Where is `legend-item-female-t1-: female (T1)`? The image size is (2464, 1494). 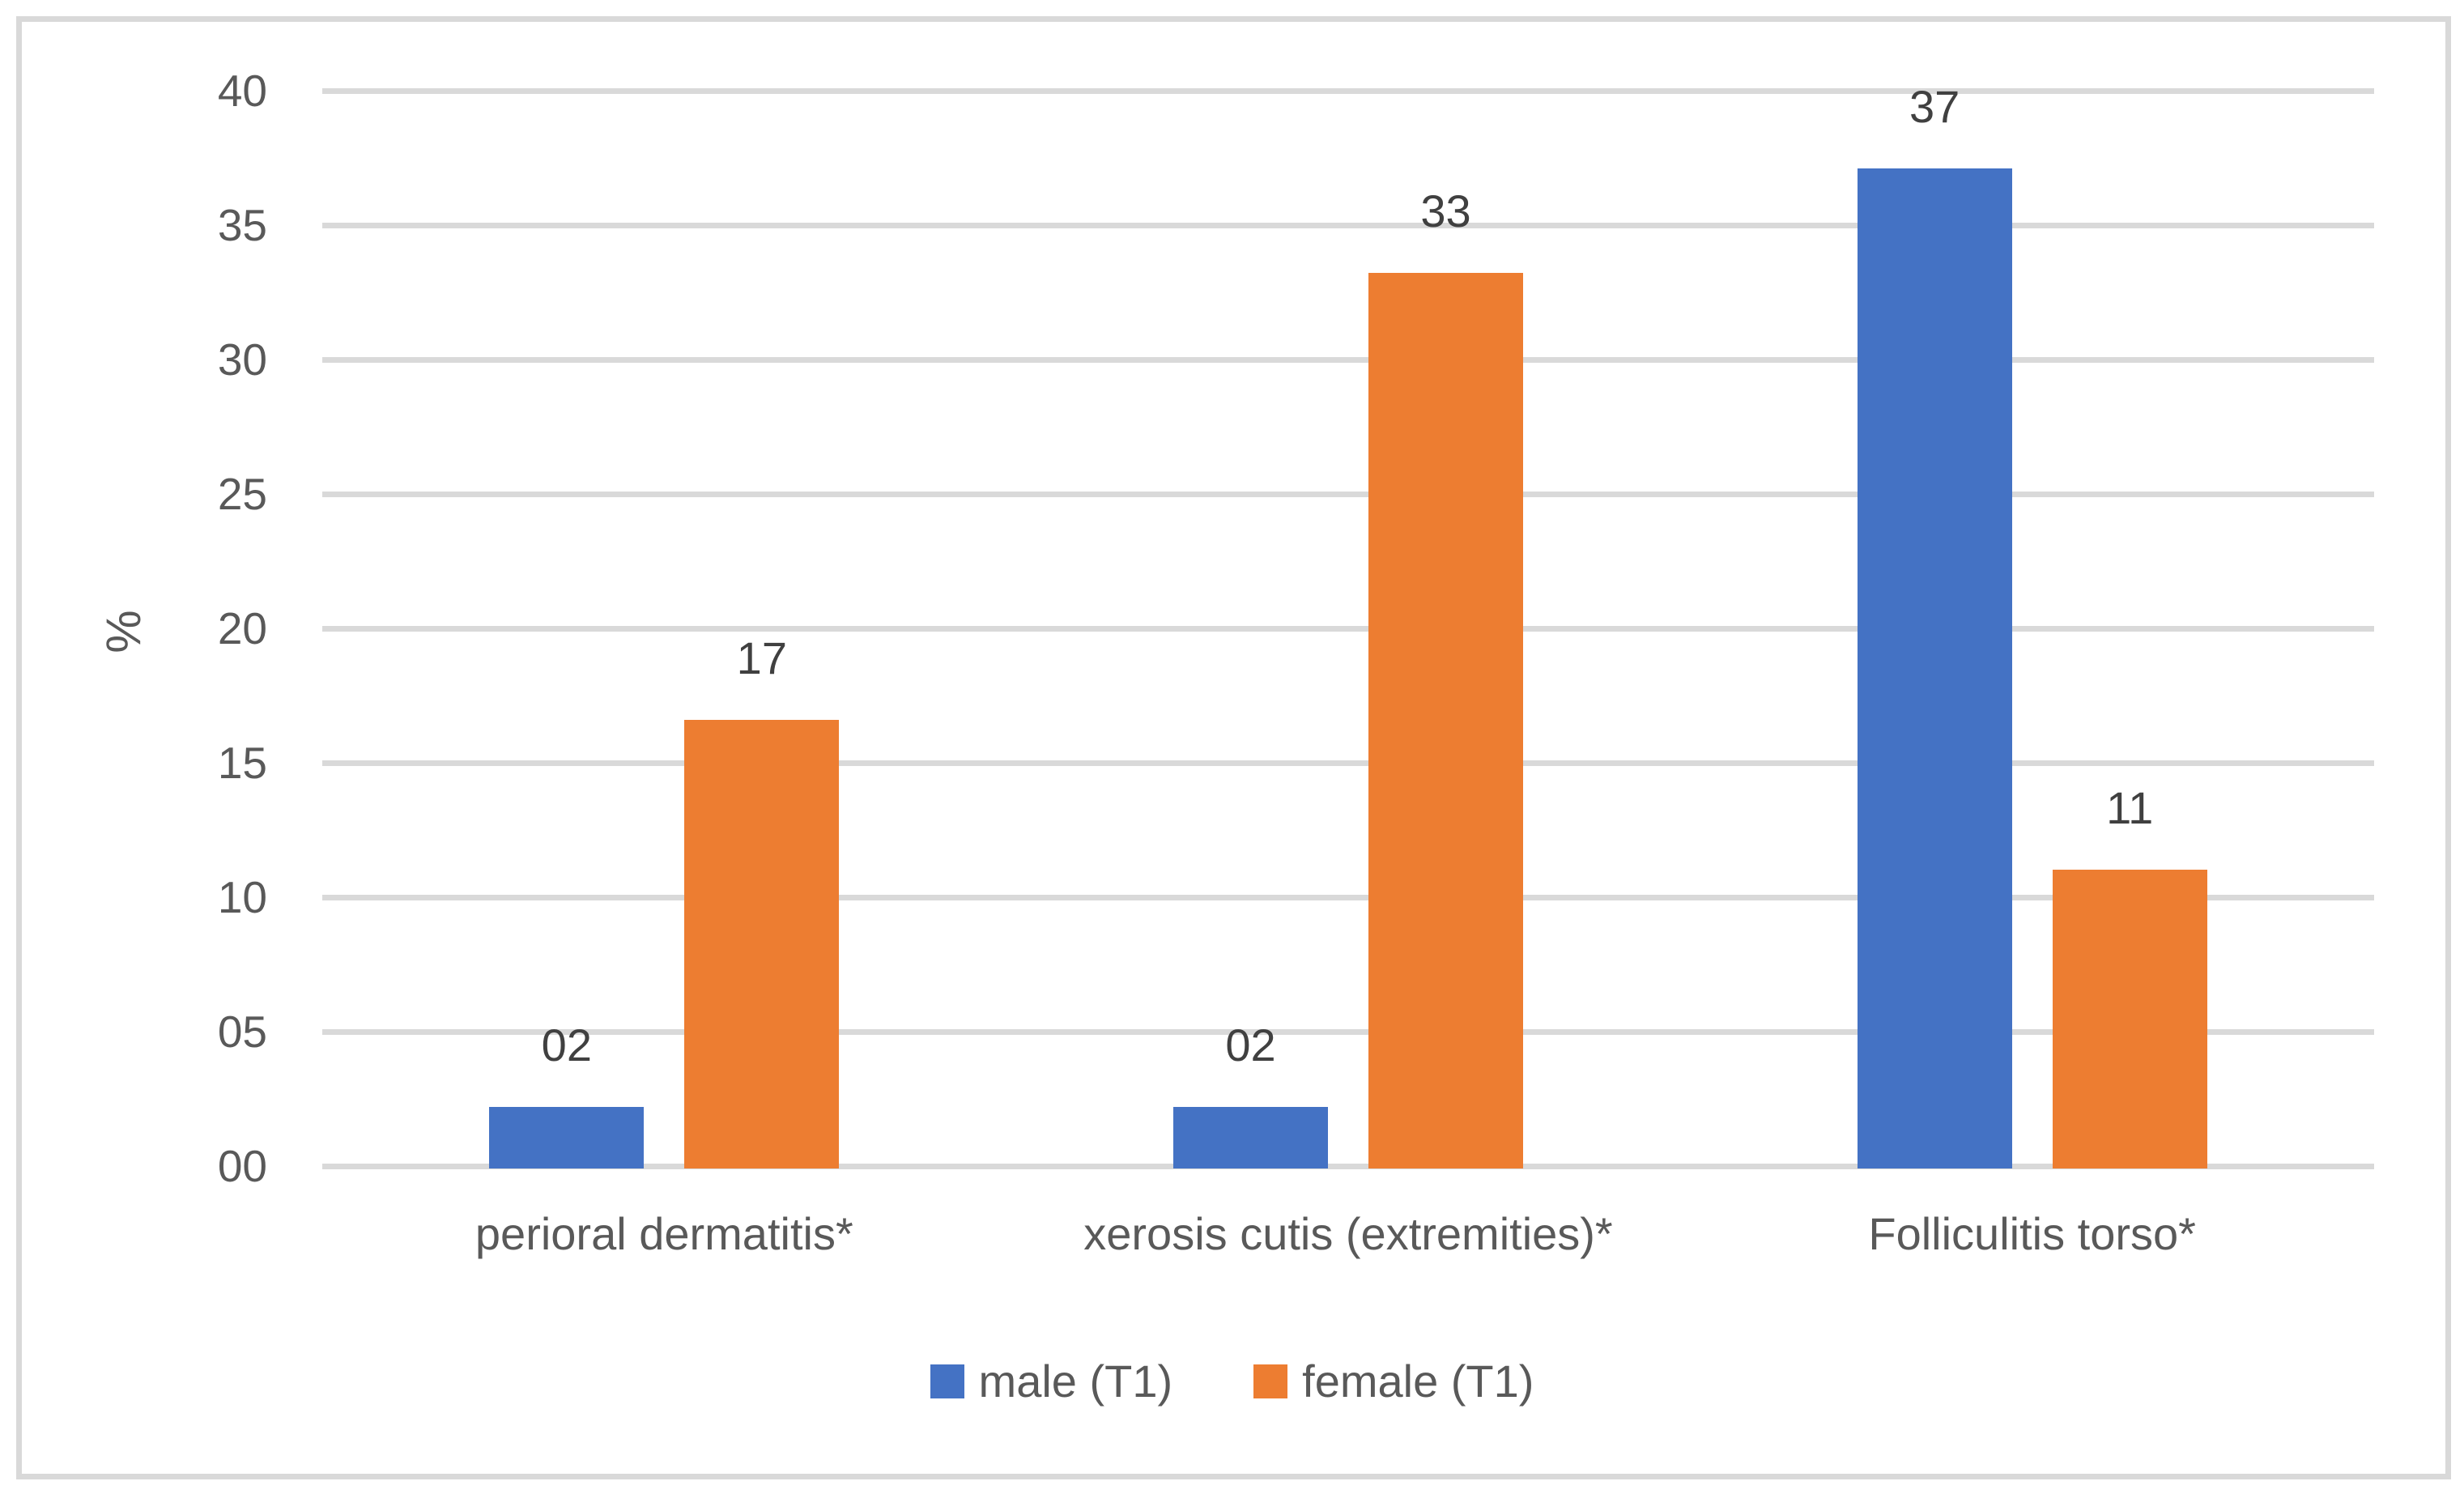 legend-item-female-t1-: female (T1) is located at coordinates (1393, 1382).